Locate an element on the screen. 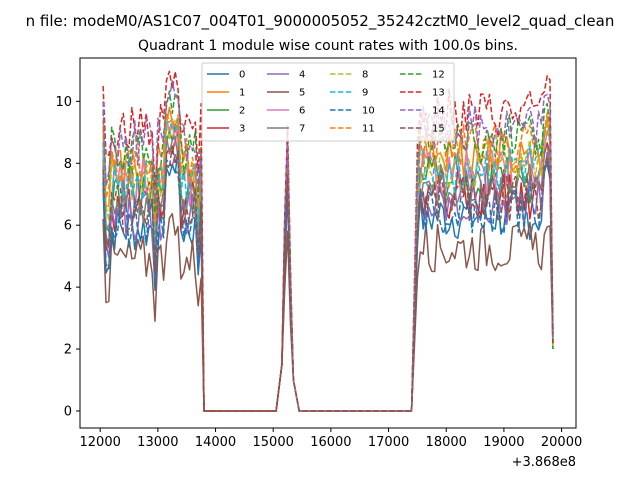 Image resolution: width=640 pixels, height=480 pixels. y-tick-label: 0 is located at coordinates (68, 411).